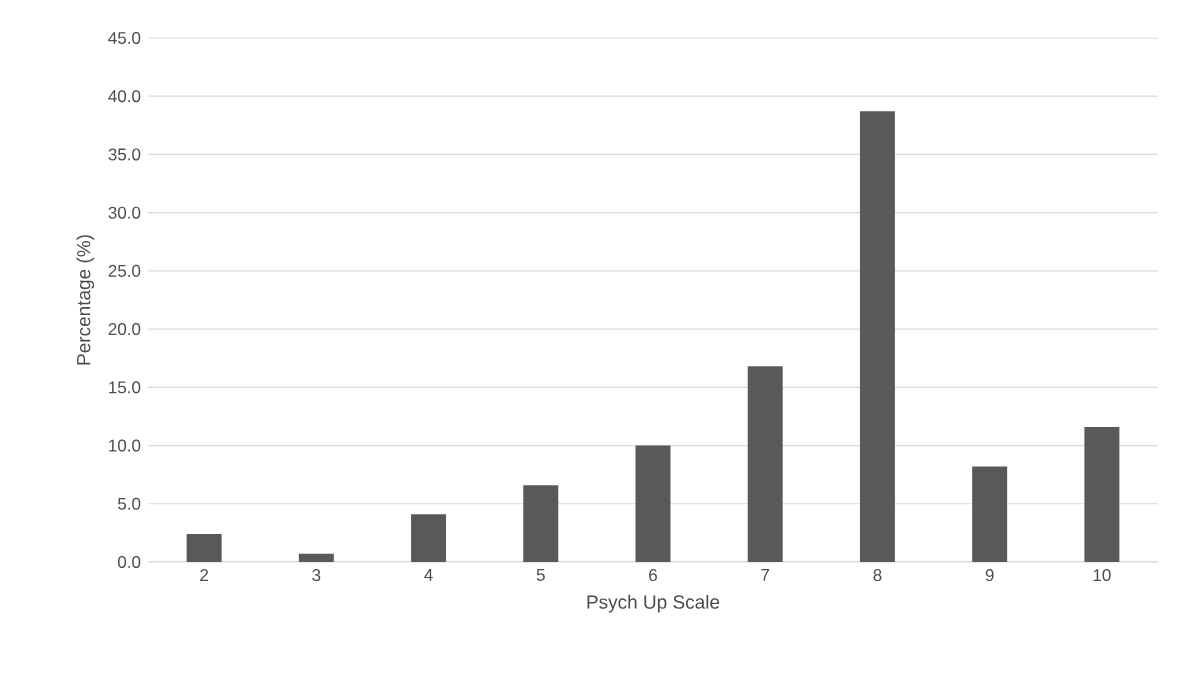 The height and width of the screenshot is (678, 1181). What do you see at coordinates (124, 270) in the screenshot?
I see `y-tick-label: 25.0` at bounding box center [124, 270].